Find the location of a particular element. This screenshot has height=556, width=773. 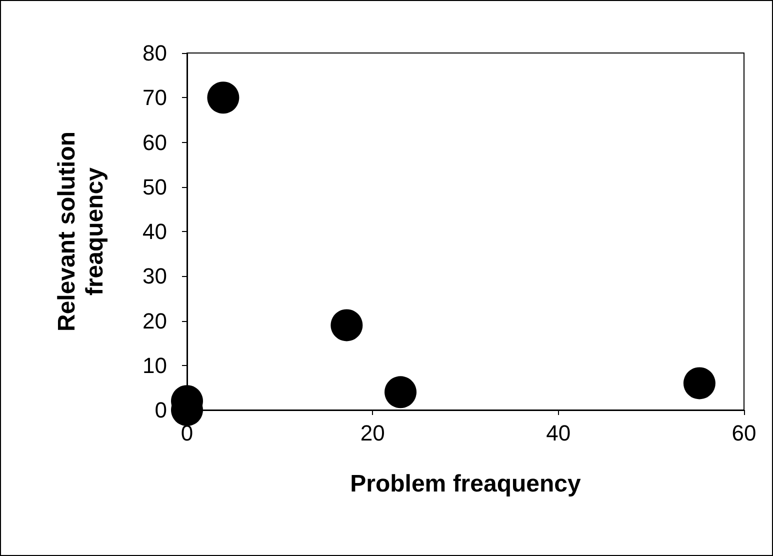

x-axis-title: Problem freaquency is located at coordinates (466, 484).